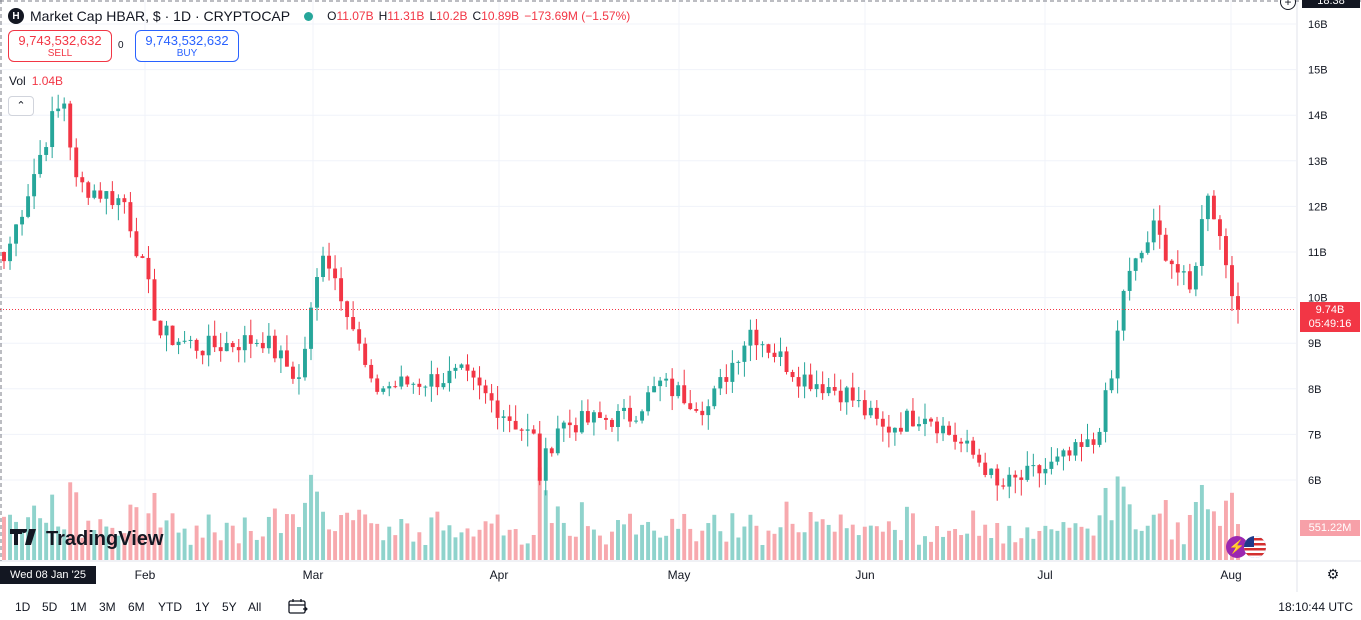 This screenshot has height=620, width=1361. Describe the element at coordinates (1255, 547) in the screenshot. I see `us-flag-icon` at that location.